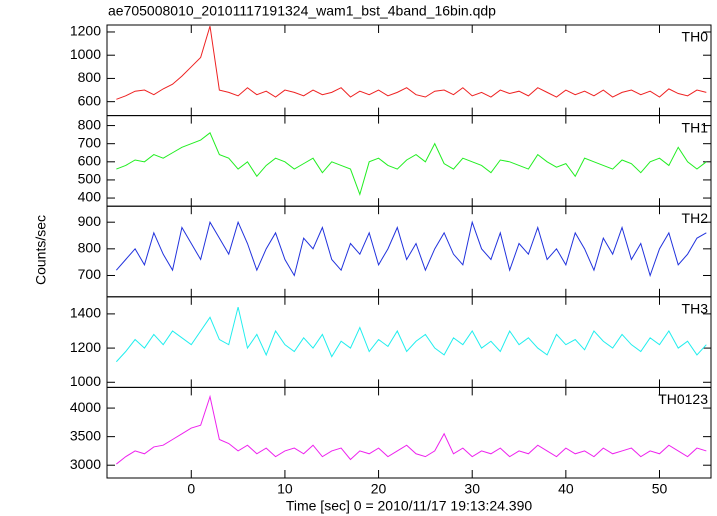 This screenshot has width=717, height=516. What do you see at coordinates (90, 179) in the screenshot?
I see `y-tick-label: 500` at bounding box center [90, 179].